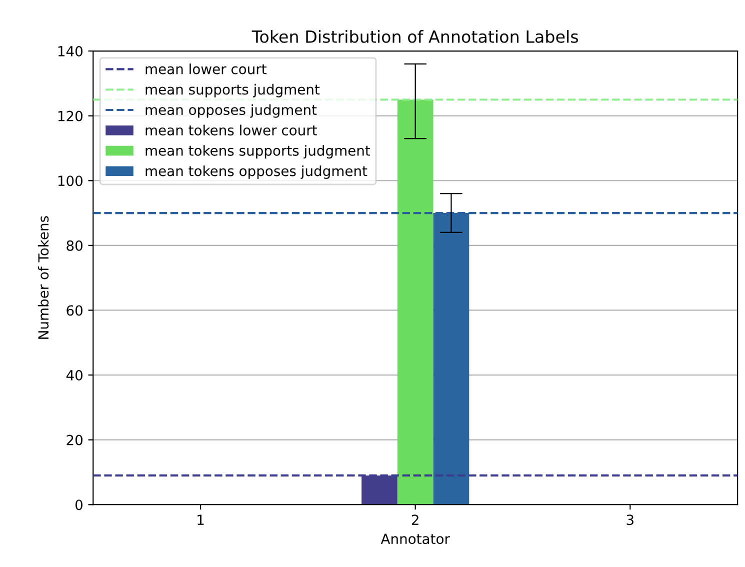  Describe the element at coordinates (78, 505) in the screenshot. I see `y-tick-label: 0` at that location.